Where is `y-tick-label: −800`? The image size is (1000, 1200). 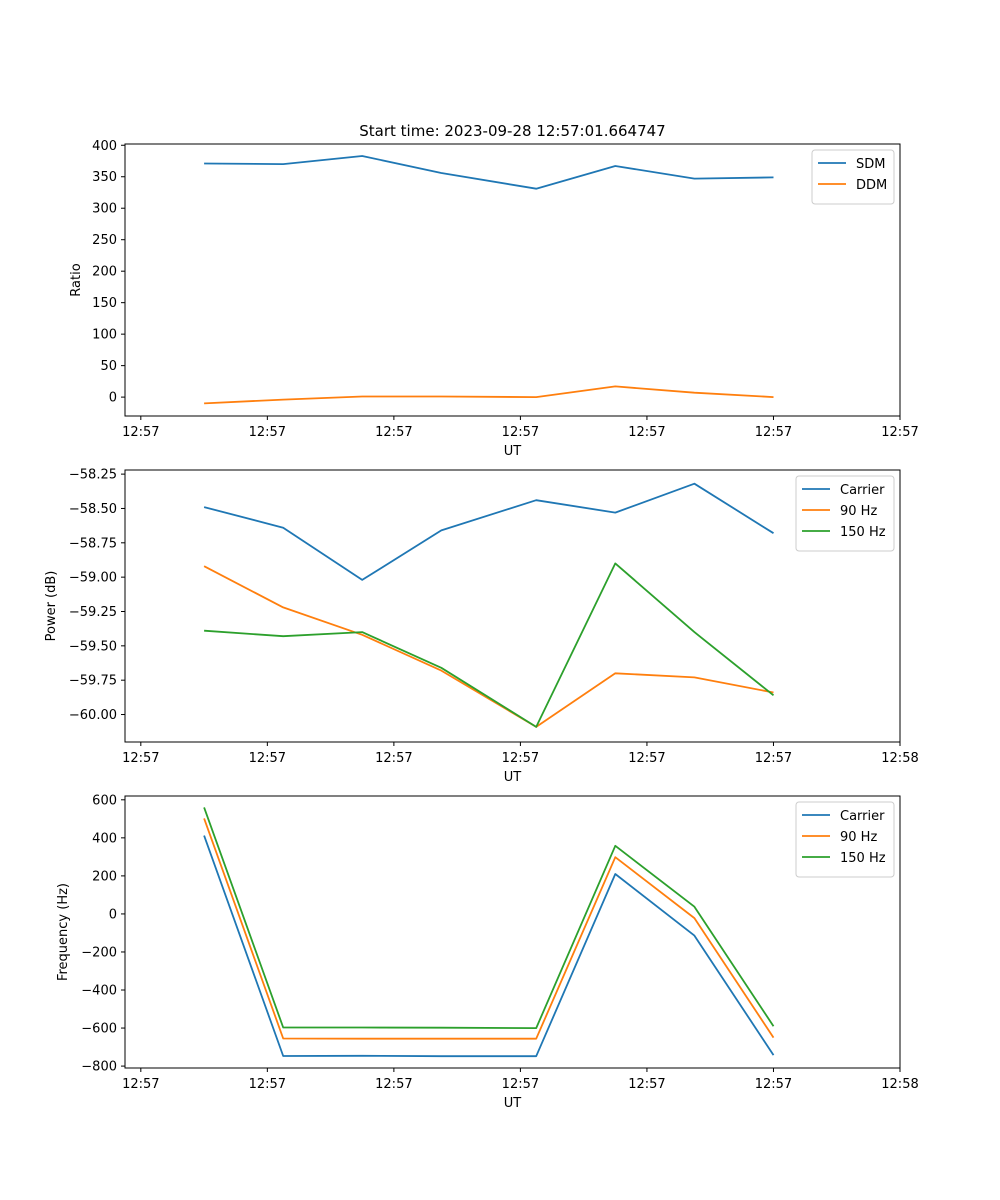
y-tick-label: −800 is located at coordinates (99, 1067).